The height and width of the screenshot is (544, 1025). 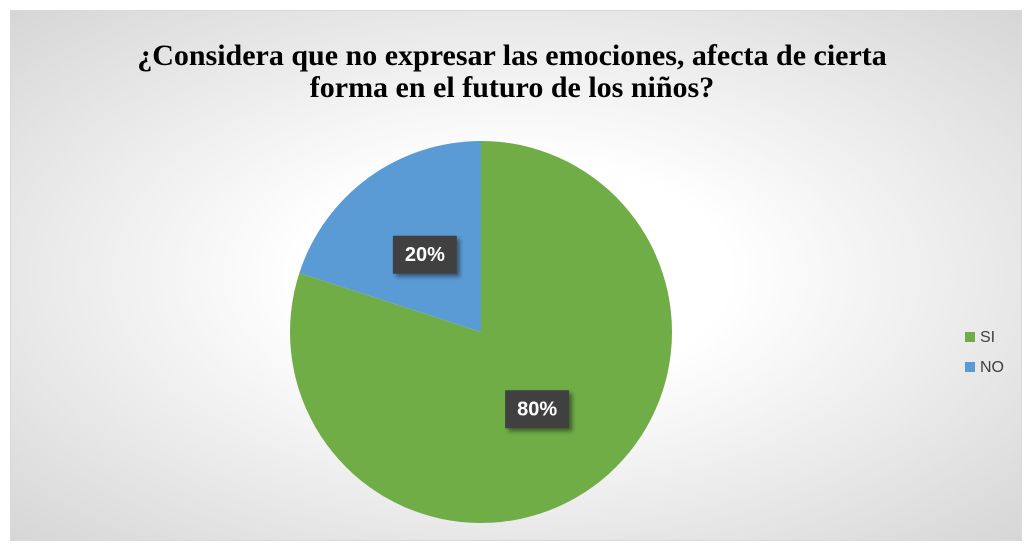 I want to click on data-label: 20%, so click(x=425, y=255).